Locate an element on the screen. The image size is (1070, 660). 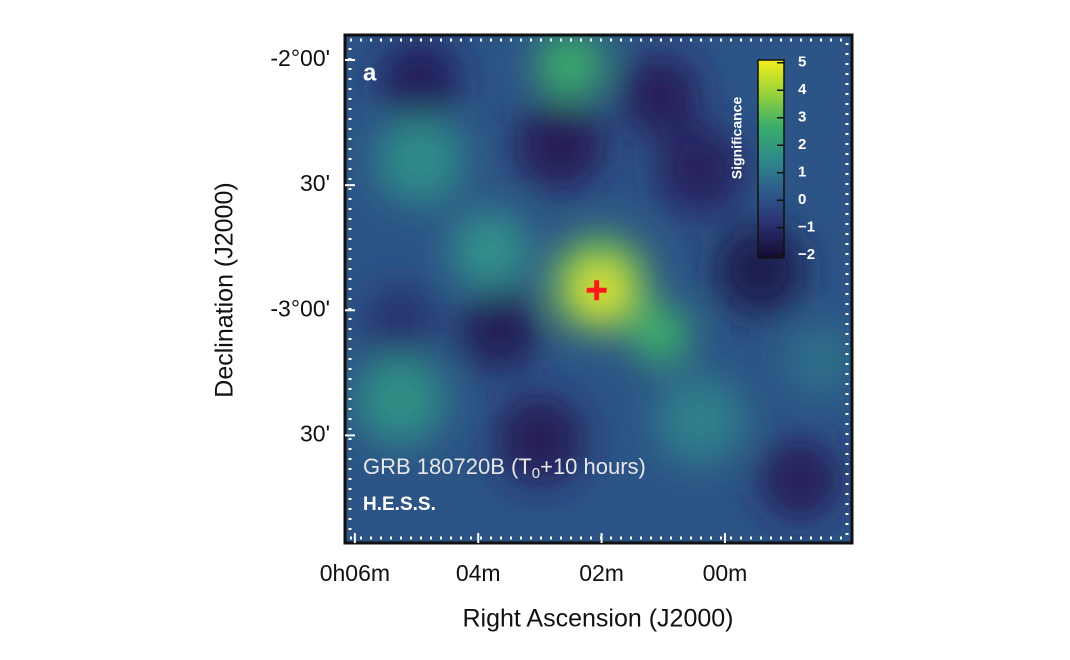
annotation: GRB 180720B (T0+10 hours) is located at coordinates (504, 468).